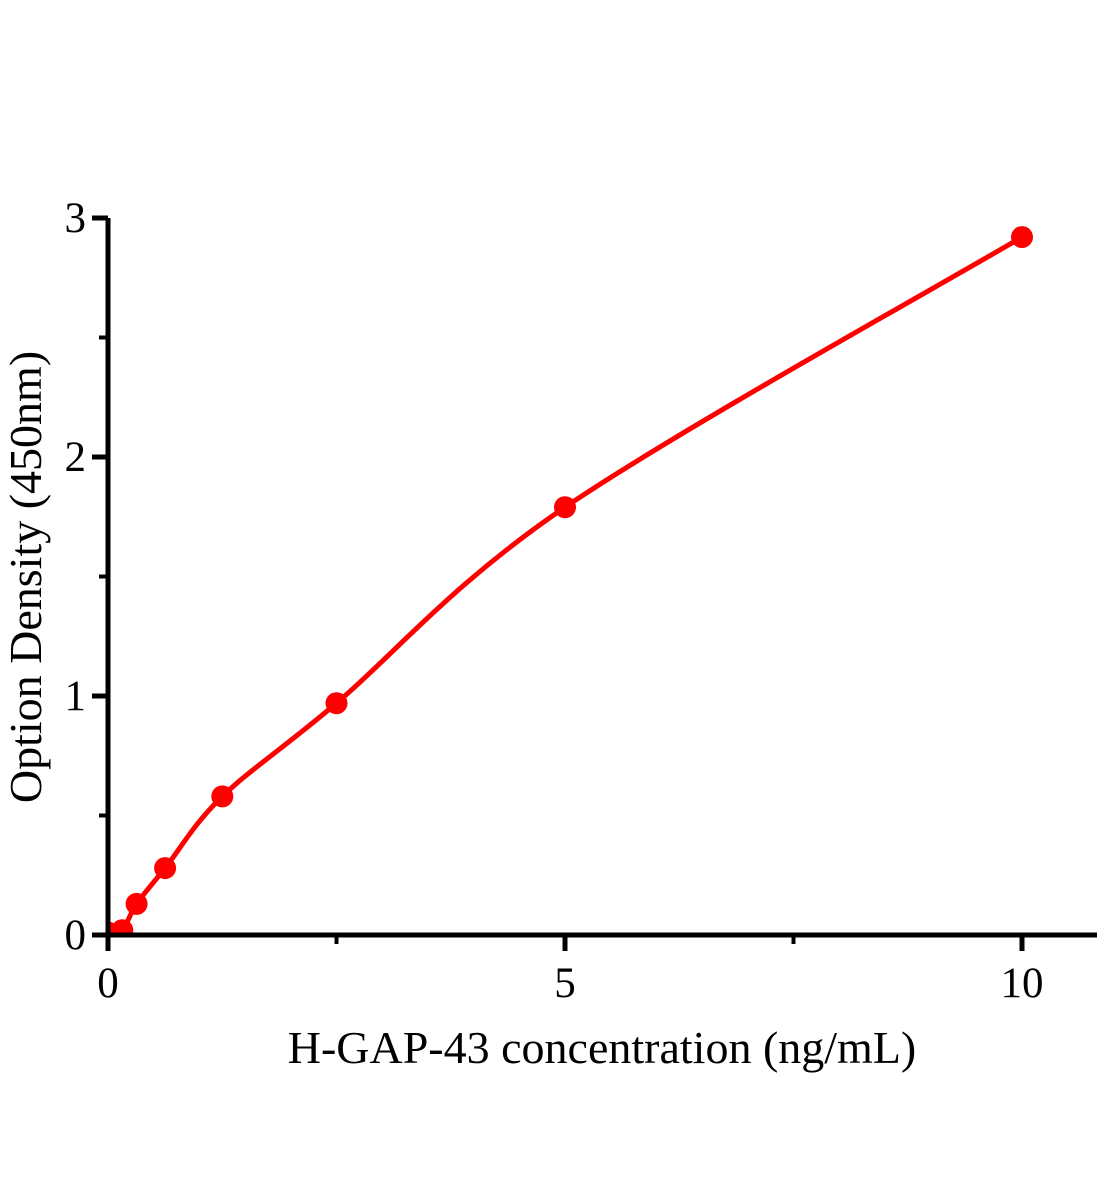 The image size is (1104, 1200). What do you see at coordinates (25, 577) in the screenshot?
I see `y-axis-title: Option Density (450nm)` at bounding box center [25, 577].